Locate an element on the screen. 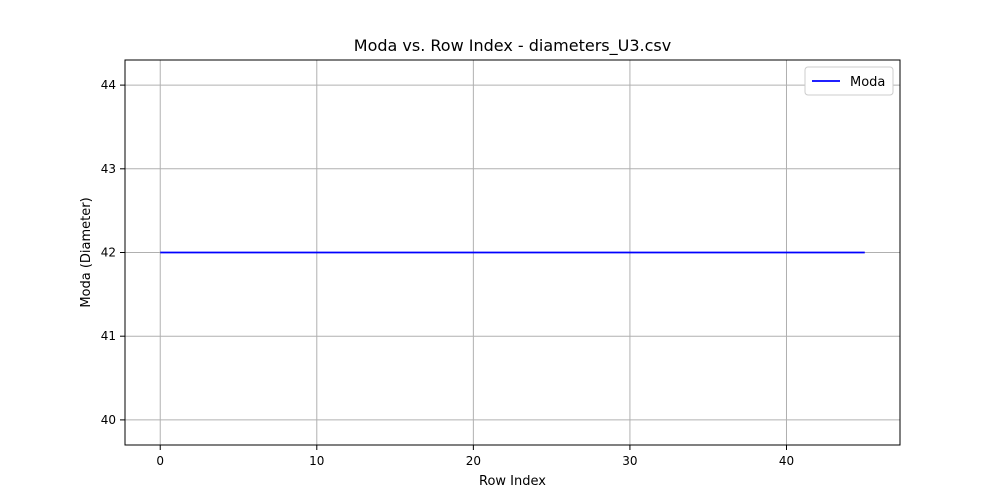 This screenshot has height=500, width=1000. x-tick-label: 30 is located at coordinates (629, 461).